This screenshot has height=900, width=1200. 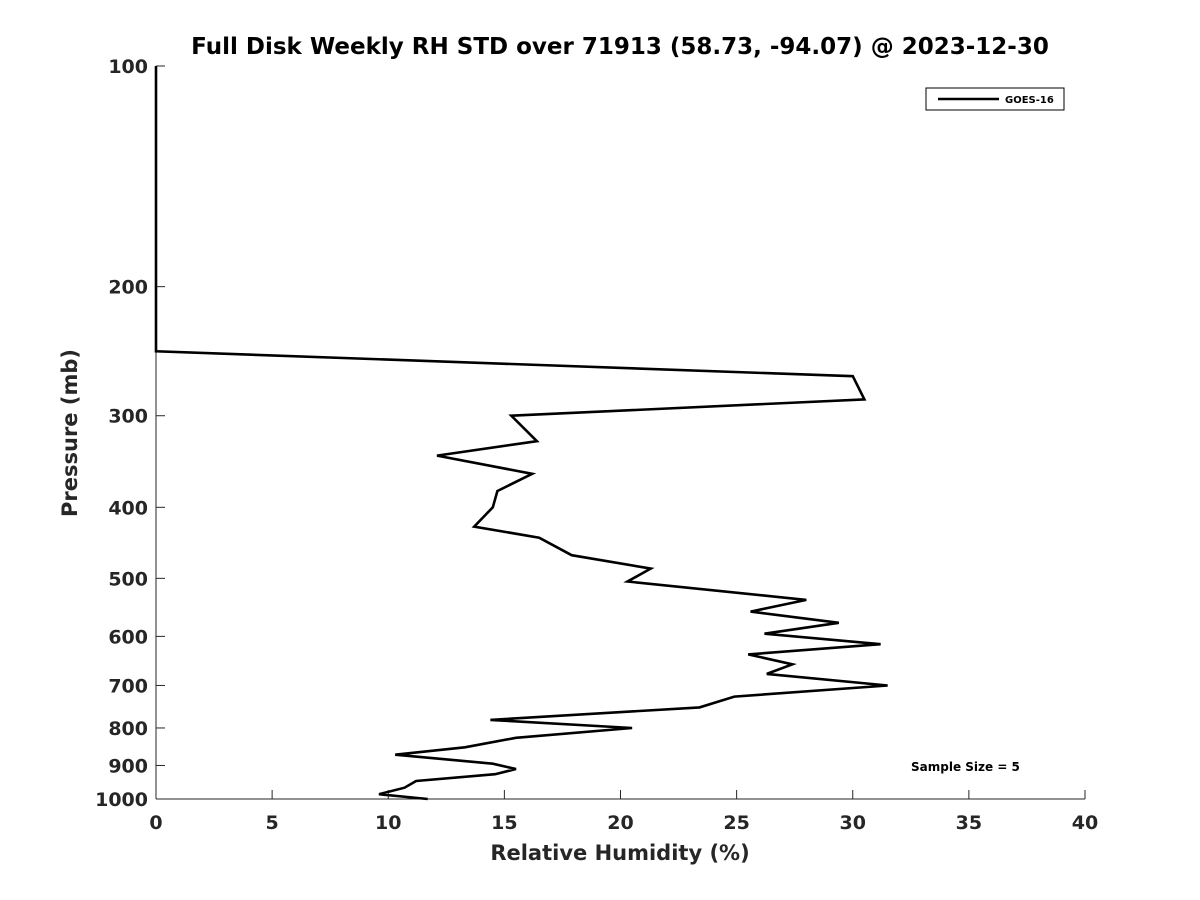 I want to click on legend-label-goes-16: GOES-16, so click(x=1029, y=100).